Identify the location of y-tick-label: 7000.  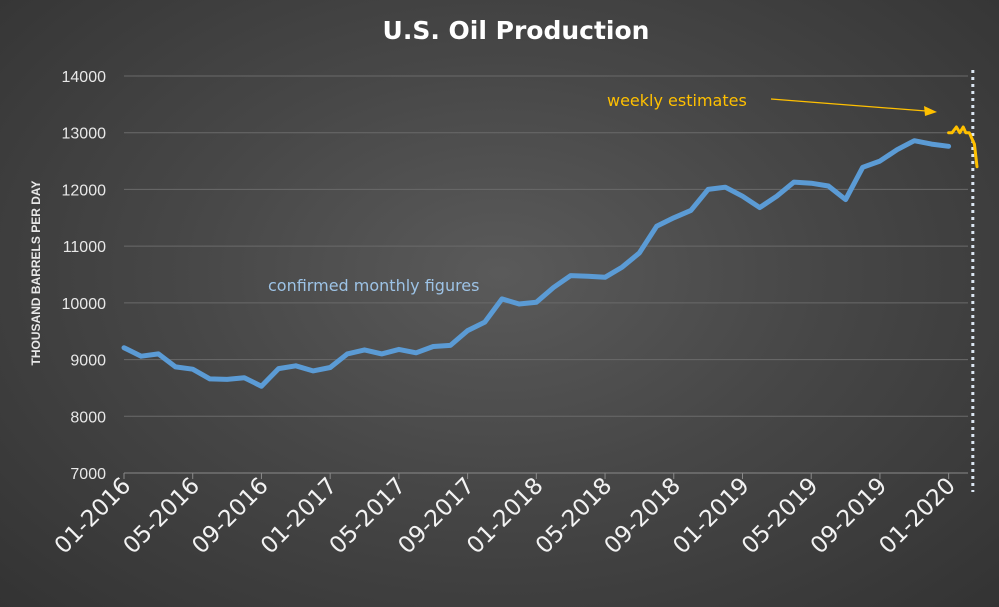
(88, 474).